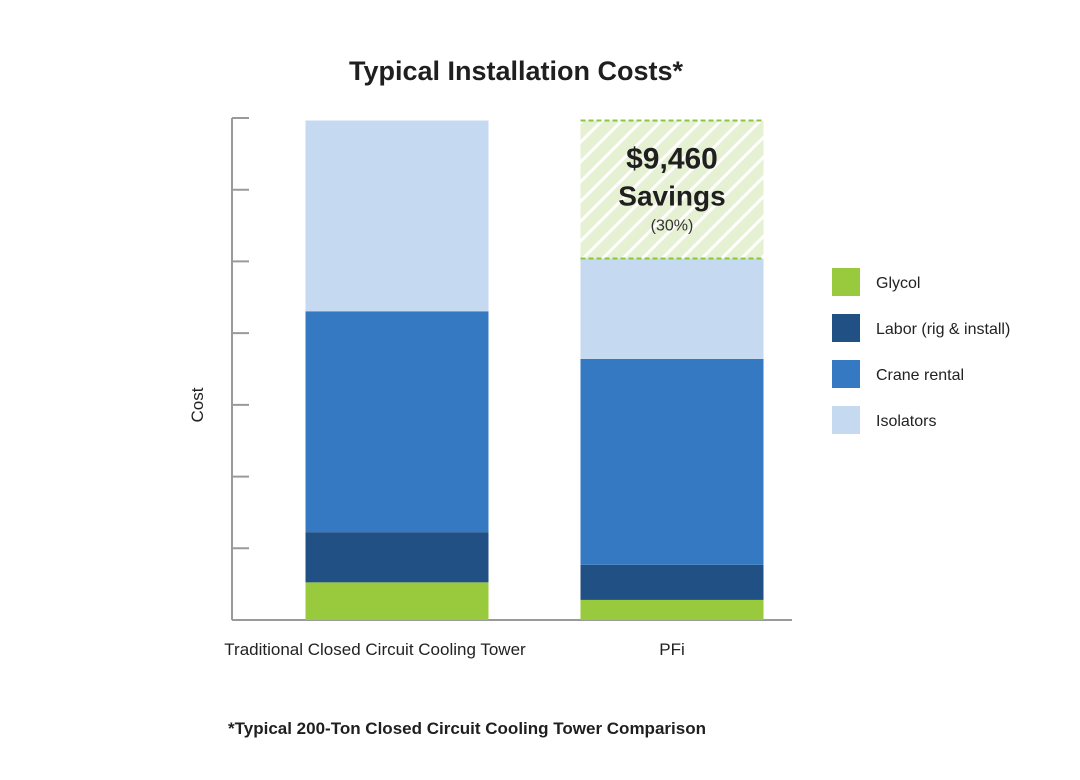 The height and width of the screenshot is (780, 1080). What do you see at coordinates (672, 649) in the screenshot?
I see `x-tick-label: PFi` at bounding box center [672, 649].